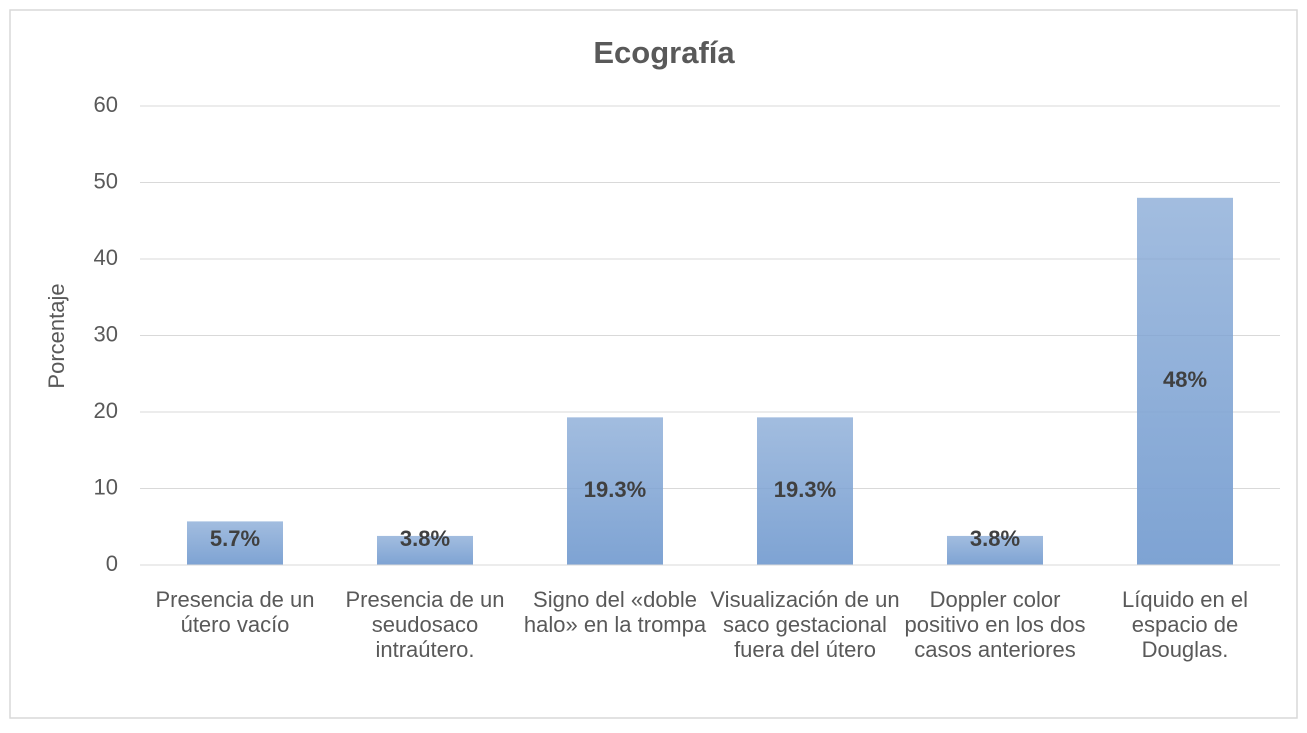 This screenshot has height=733, width=1307. Describe the element at coordinates (112, 563) in the screenshot. I see `y-tick-label: 0` at that location.